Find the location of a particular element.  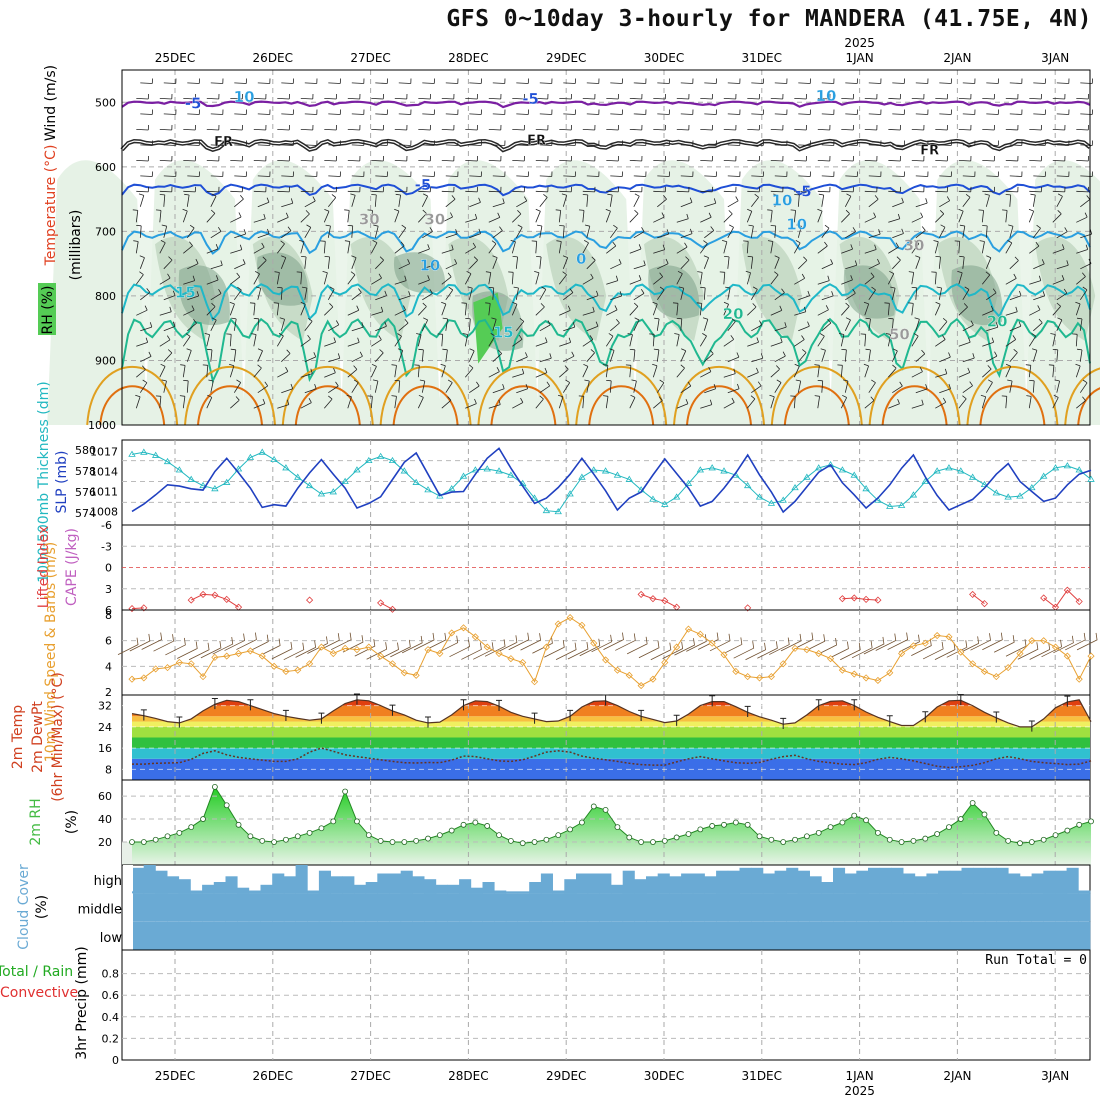

rh-axis-label: RH (%) is located at coordinates (48, 310).